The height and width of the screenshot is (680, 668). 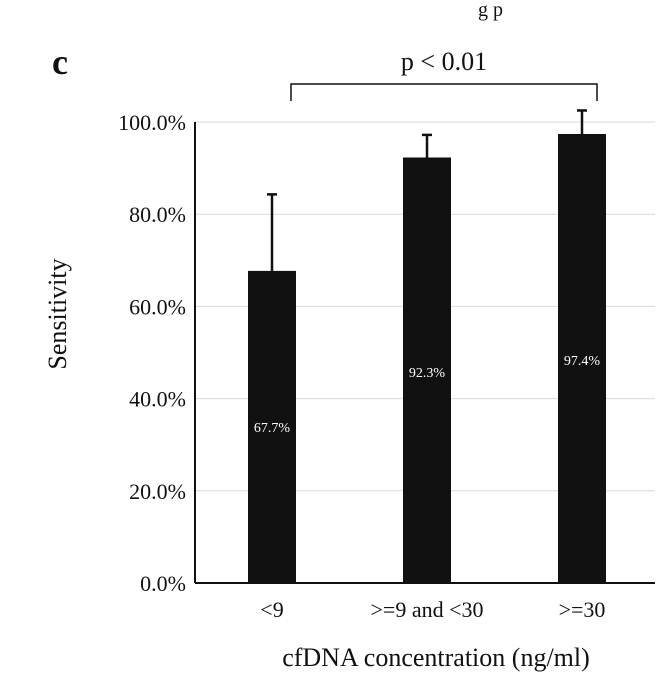 What do you see at coordinates (436, 657) in the screenshot?
I see `x-axis-title: cfDNA concentration (ng/ml)` at bounding box center [436, 657].